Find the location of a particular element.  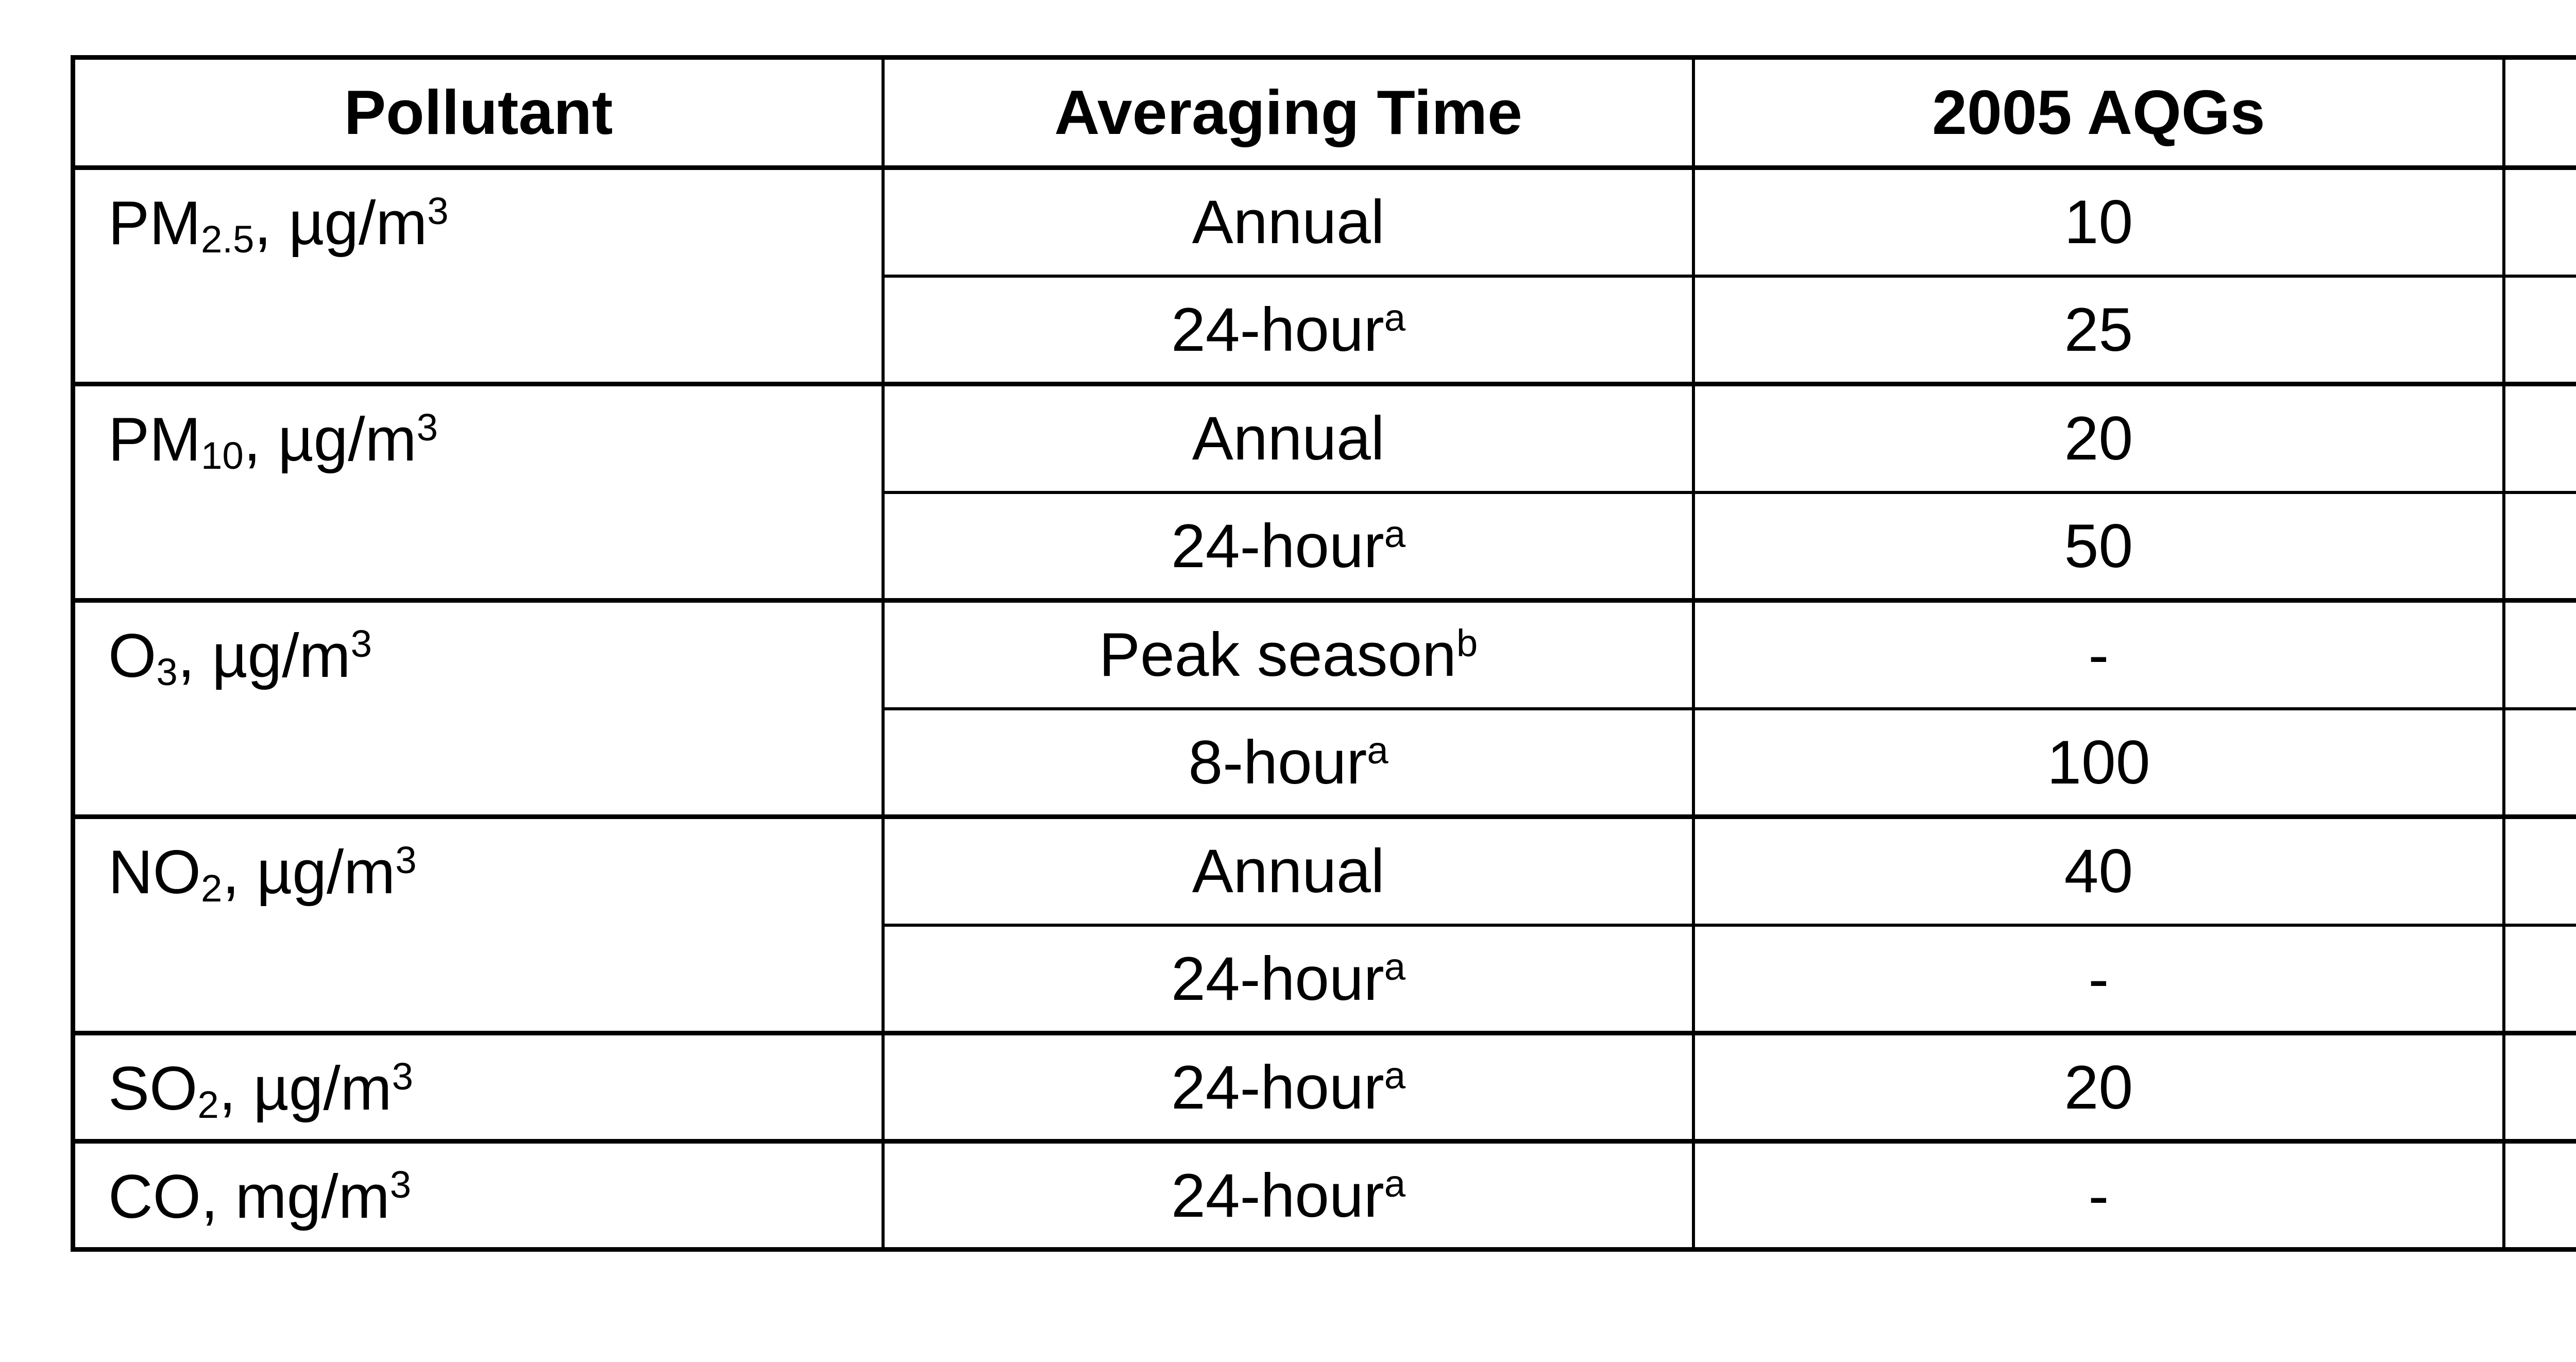

averaging-time-label: Peak season is located at coordinates (1277, 655).